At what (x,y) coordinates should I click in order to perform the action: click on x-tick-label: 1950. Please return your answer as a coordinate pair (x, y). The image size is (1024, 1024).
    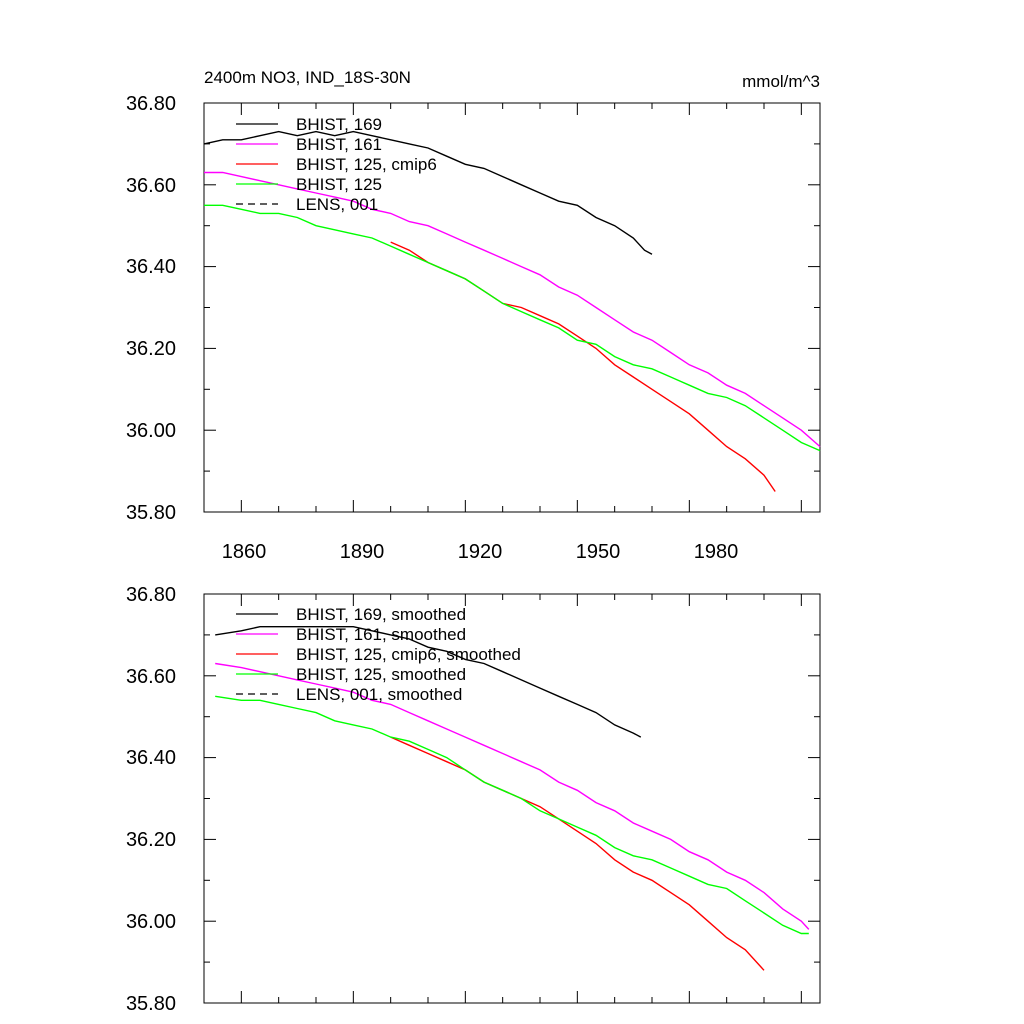
    Looking at the image, I should click on (598, 552).